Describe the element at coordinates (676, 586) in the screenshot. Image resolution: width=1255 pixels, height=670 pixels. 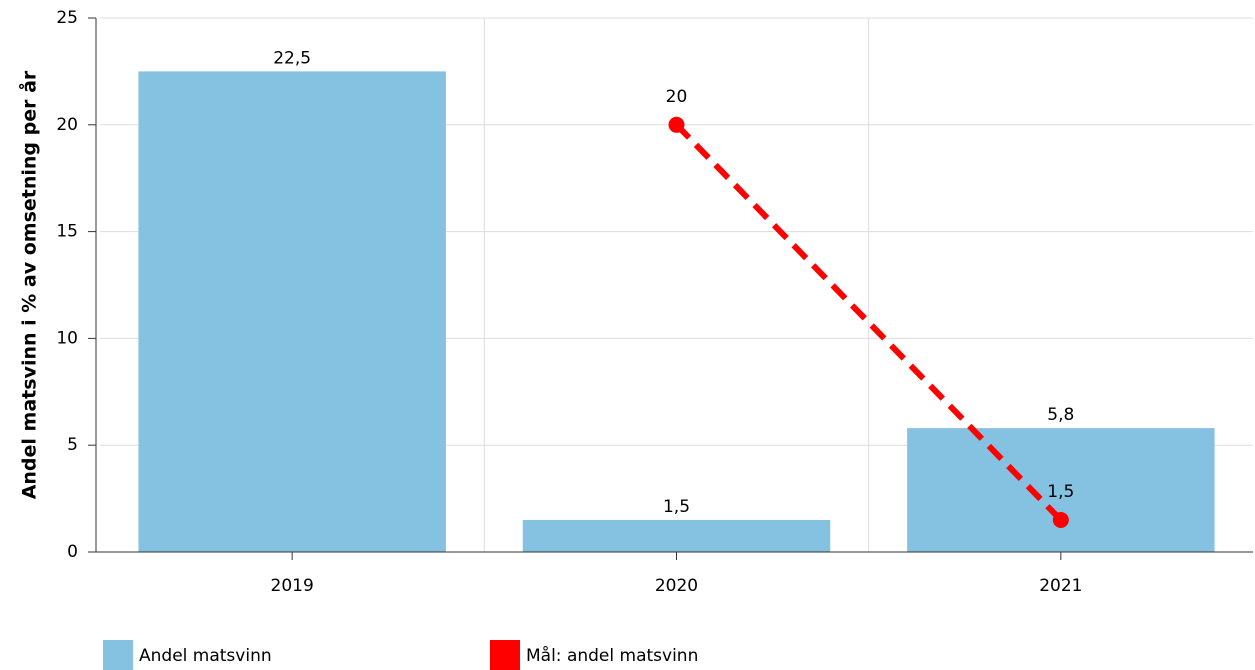
I see `x-tick-label: 2020` at that location.